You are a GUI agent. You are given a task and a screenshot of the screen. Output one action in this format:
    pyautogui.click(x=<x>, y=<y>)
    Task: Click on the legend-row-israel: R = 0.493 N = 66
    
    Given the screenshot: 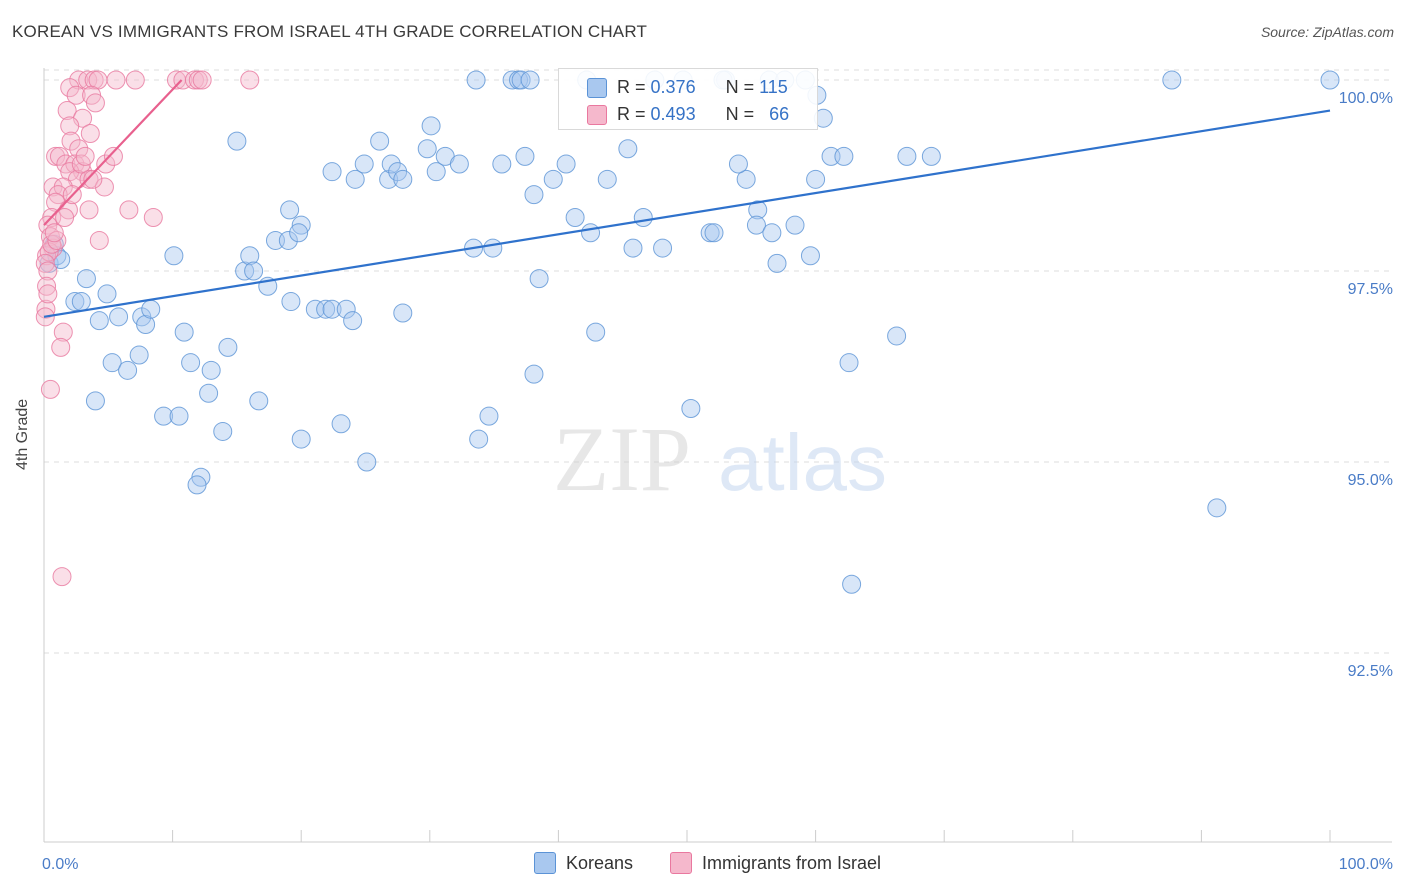 What is the action you would take?
    pyautogui.click(x=703, y=114)
    